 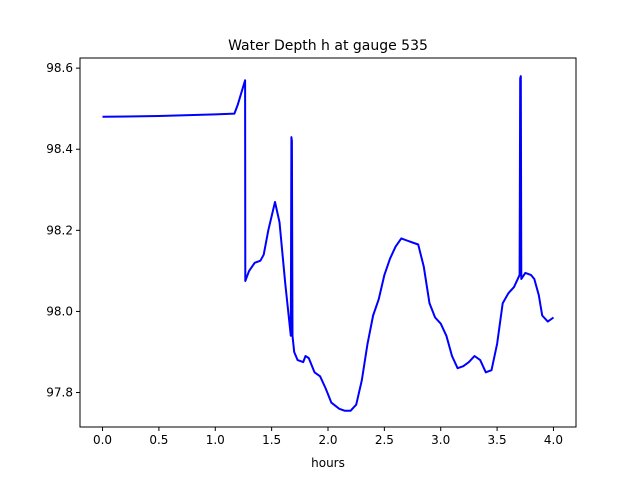 What do you see at coordinates (497, 440) in the screenshot?
I see `x-tick-label: 3.5` at bounding box center [497, 440].